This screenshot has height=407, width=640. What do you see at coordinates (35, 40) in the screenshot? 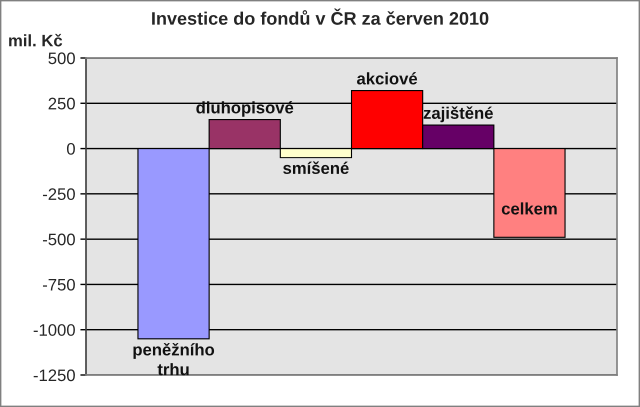
I see `y-axis-title: mil. Kč` at bounding box center [35, 40].